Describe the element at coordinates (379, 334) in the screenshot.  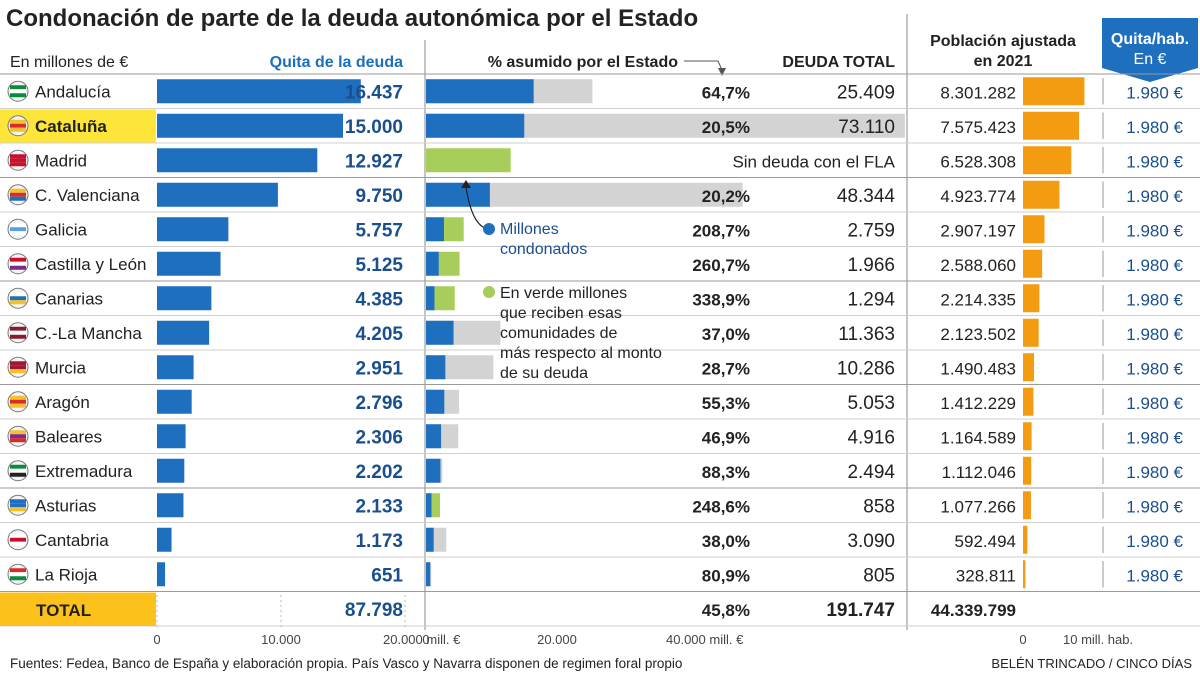
I see `quita-value: 4.205` at that location.